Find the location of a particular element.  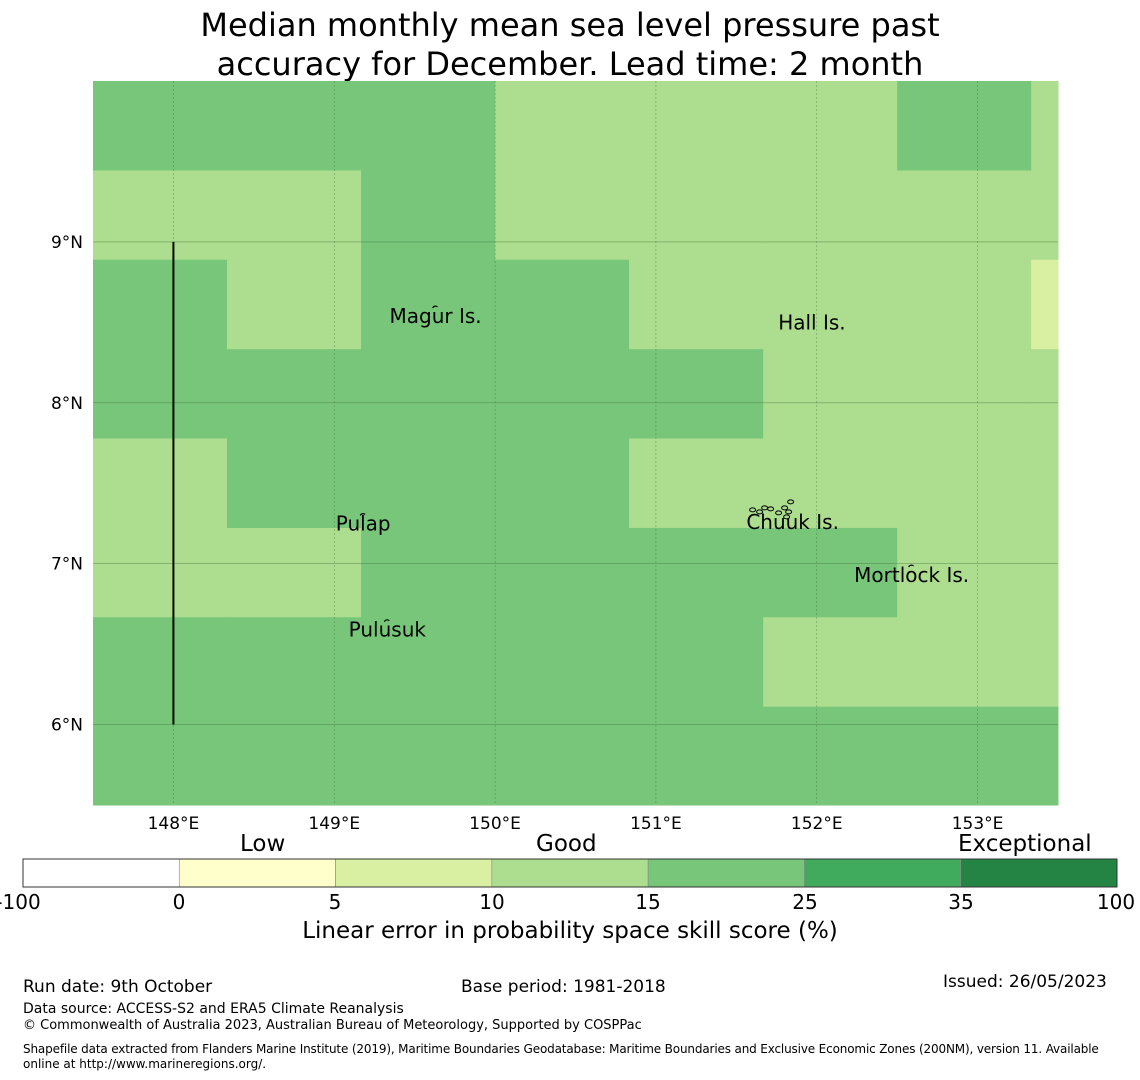

colorbar is located at coordinates (570, 873).